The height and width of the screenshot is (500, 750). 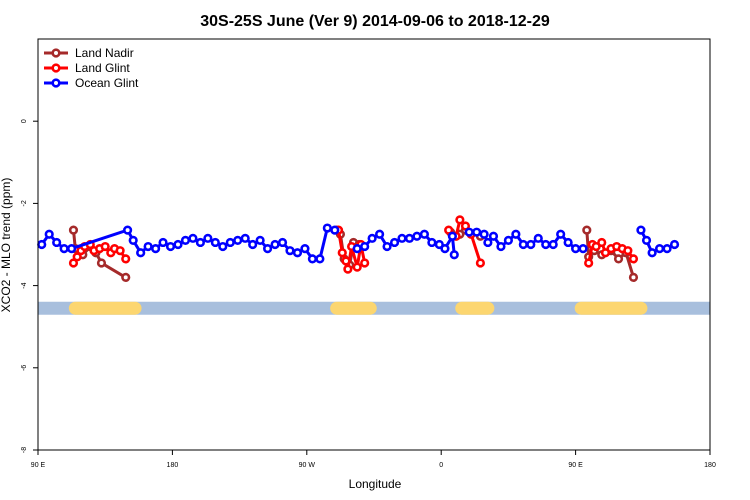 I want to click on series-land-glint, so click(x=353, y=244).